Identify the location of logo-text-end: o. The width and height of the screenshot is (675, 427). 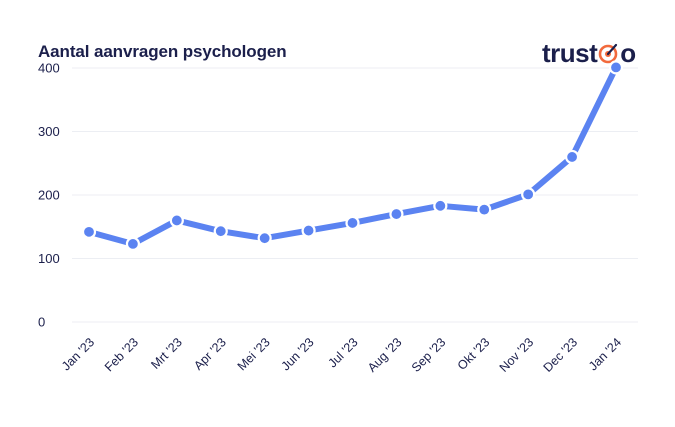
(628, 52).